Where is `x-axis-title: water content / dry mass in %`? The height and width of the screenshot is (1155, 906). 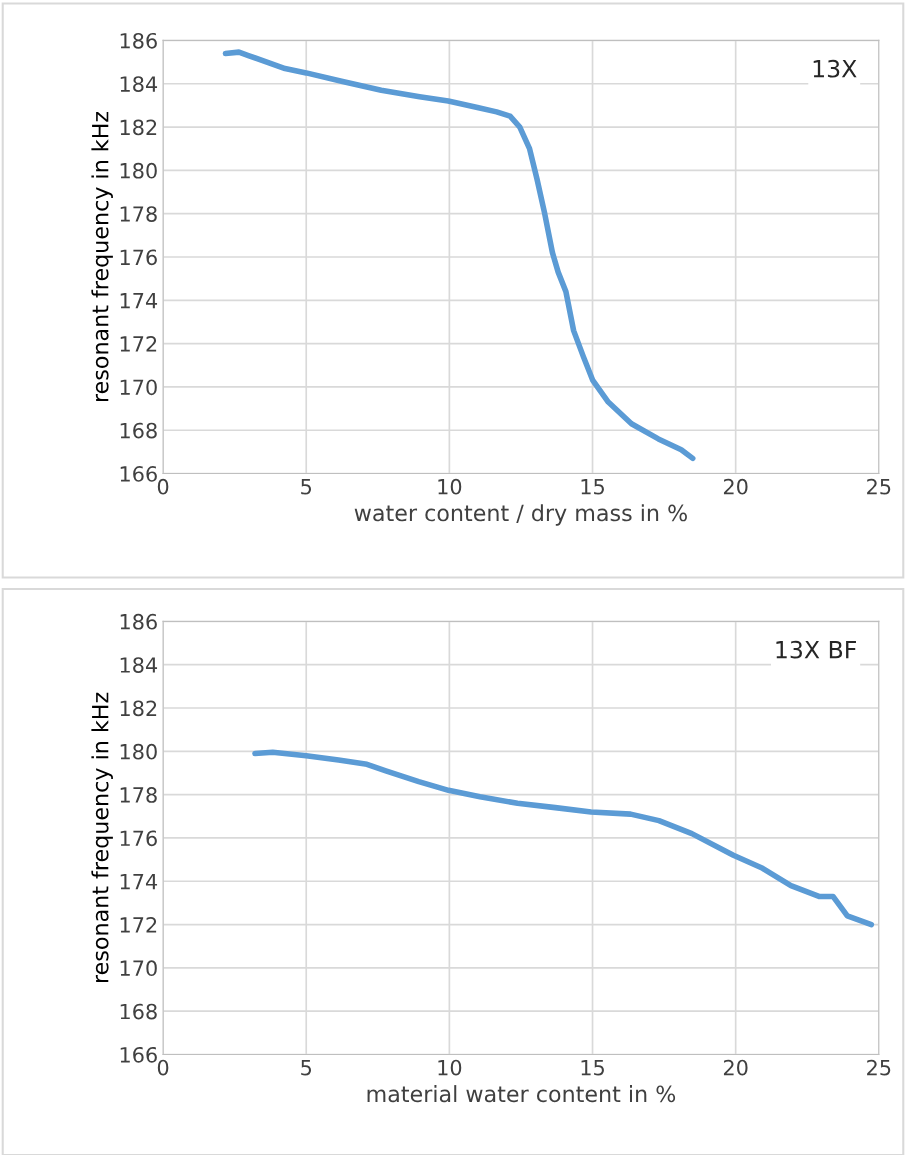 x-axis-title: water content / dry mass in % is located at coordinates (520, 515).